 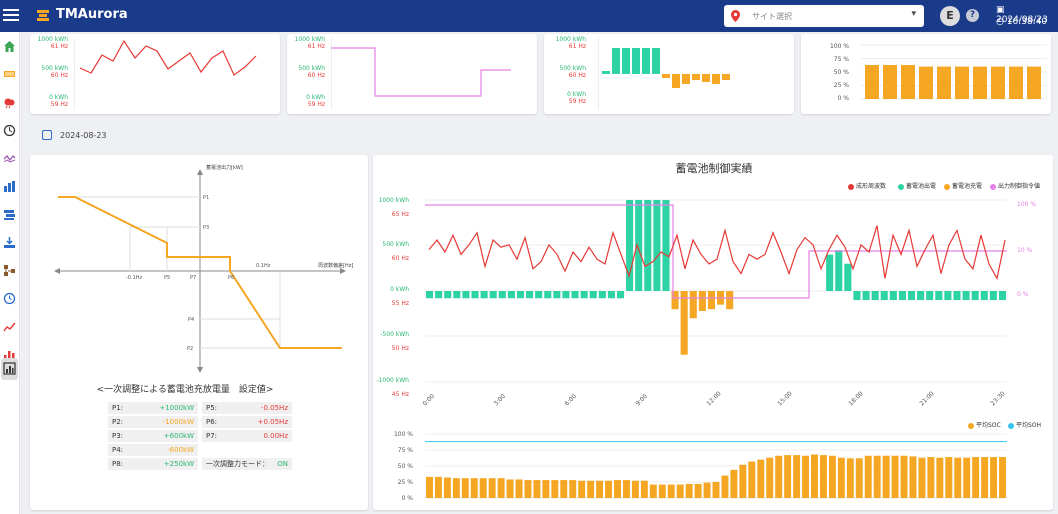 What do you see at coordinates (212, 408) in the screenshot?
I see `param-key: P5:` at bounding box center [212, 408].